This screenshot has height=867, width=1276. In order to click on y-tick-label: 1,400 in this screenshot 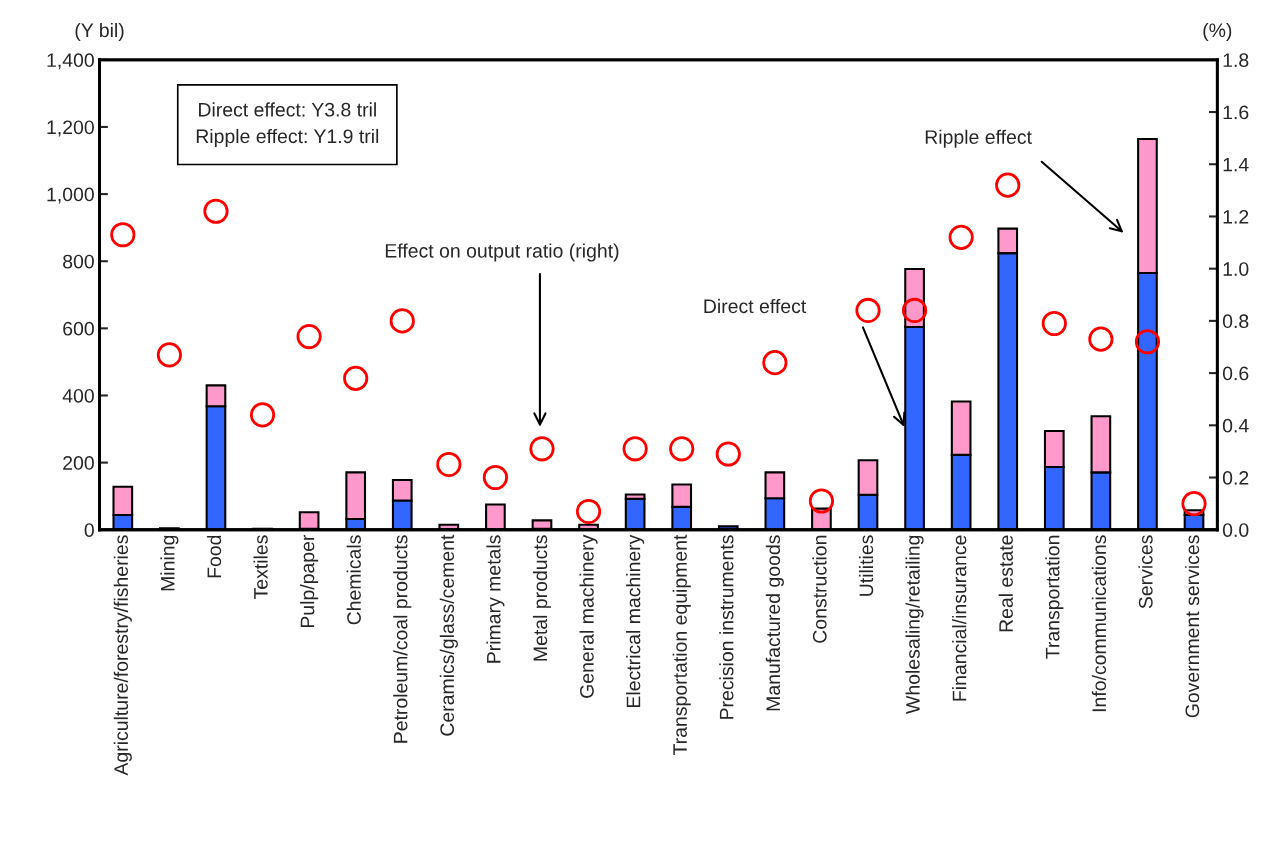, I will do `click(70, 61)`.